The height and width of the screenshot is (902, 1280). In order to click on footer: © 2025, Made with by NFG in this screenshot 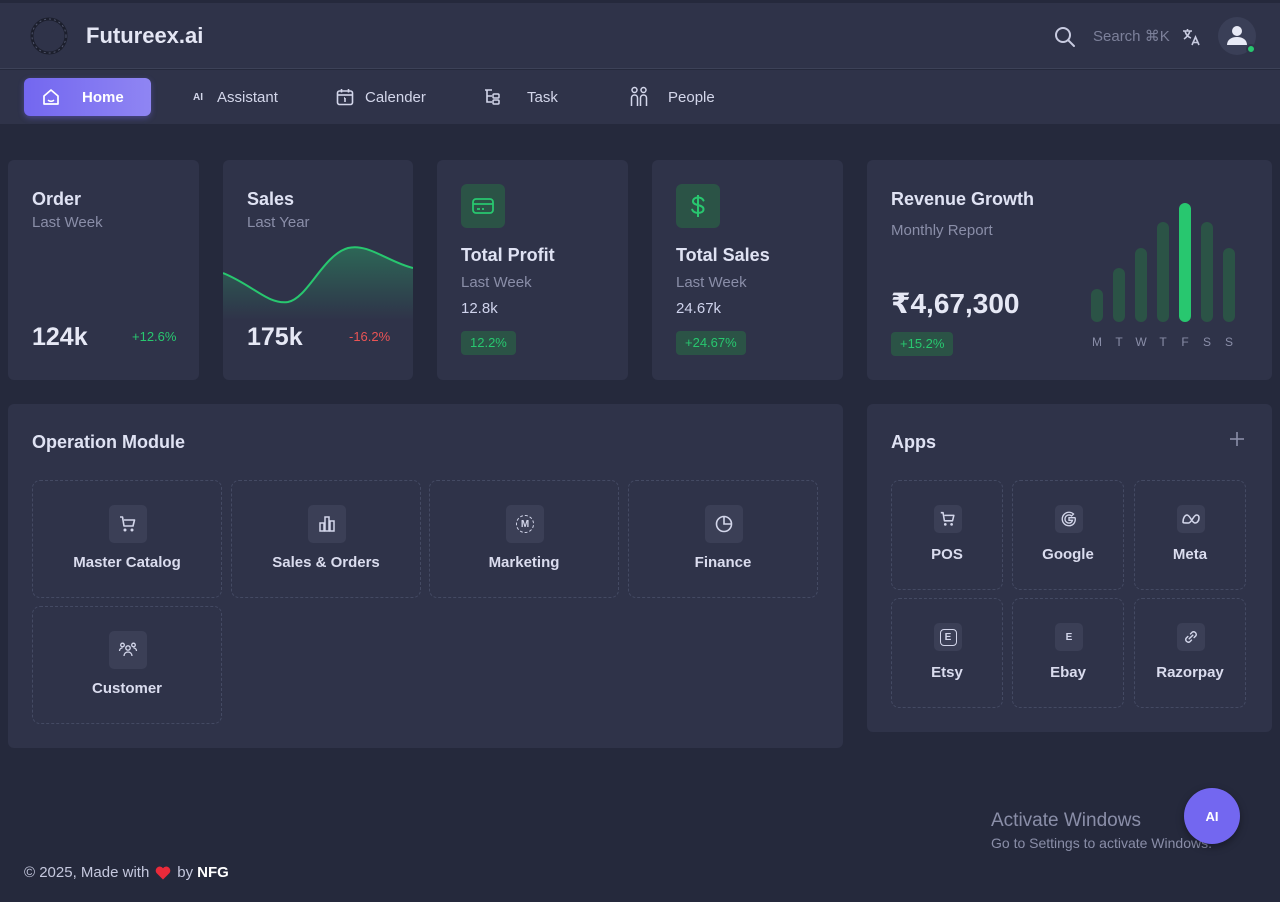, I will do `click(126, 873)`.